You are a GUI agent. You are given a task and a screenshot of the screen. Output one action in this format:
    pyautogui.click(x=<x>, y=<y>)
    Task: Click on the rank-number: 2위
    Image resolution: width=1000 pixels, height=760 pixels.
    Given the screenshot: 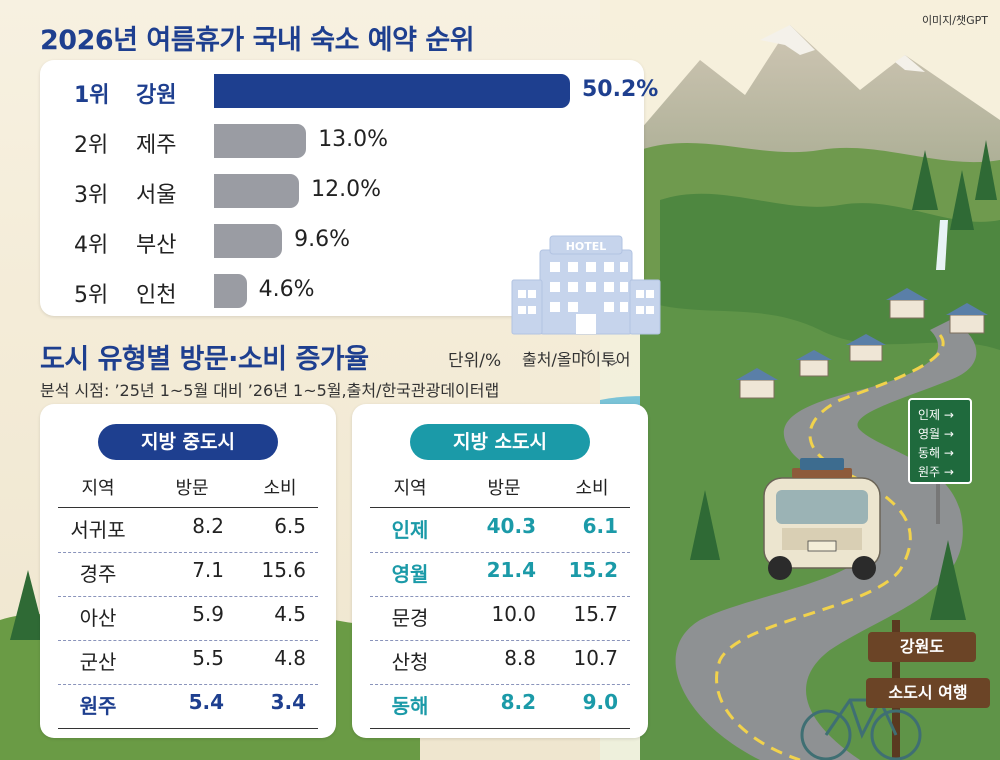 What is the action you would take?
    pyautogui.click(x=91, y=145)
    